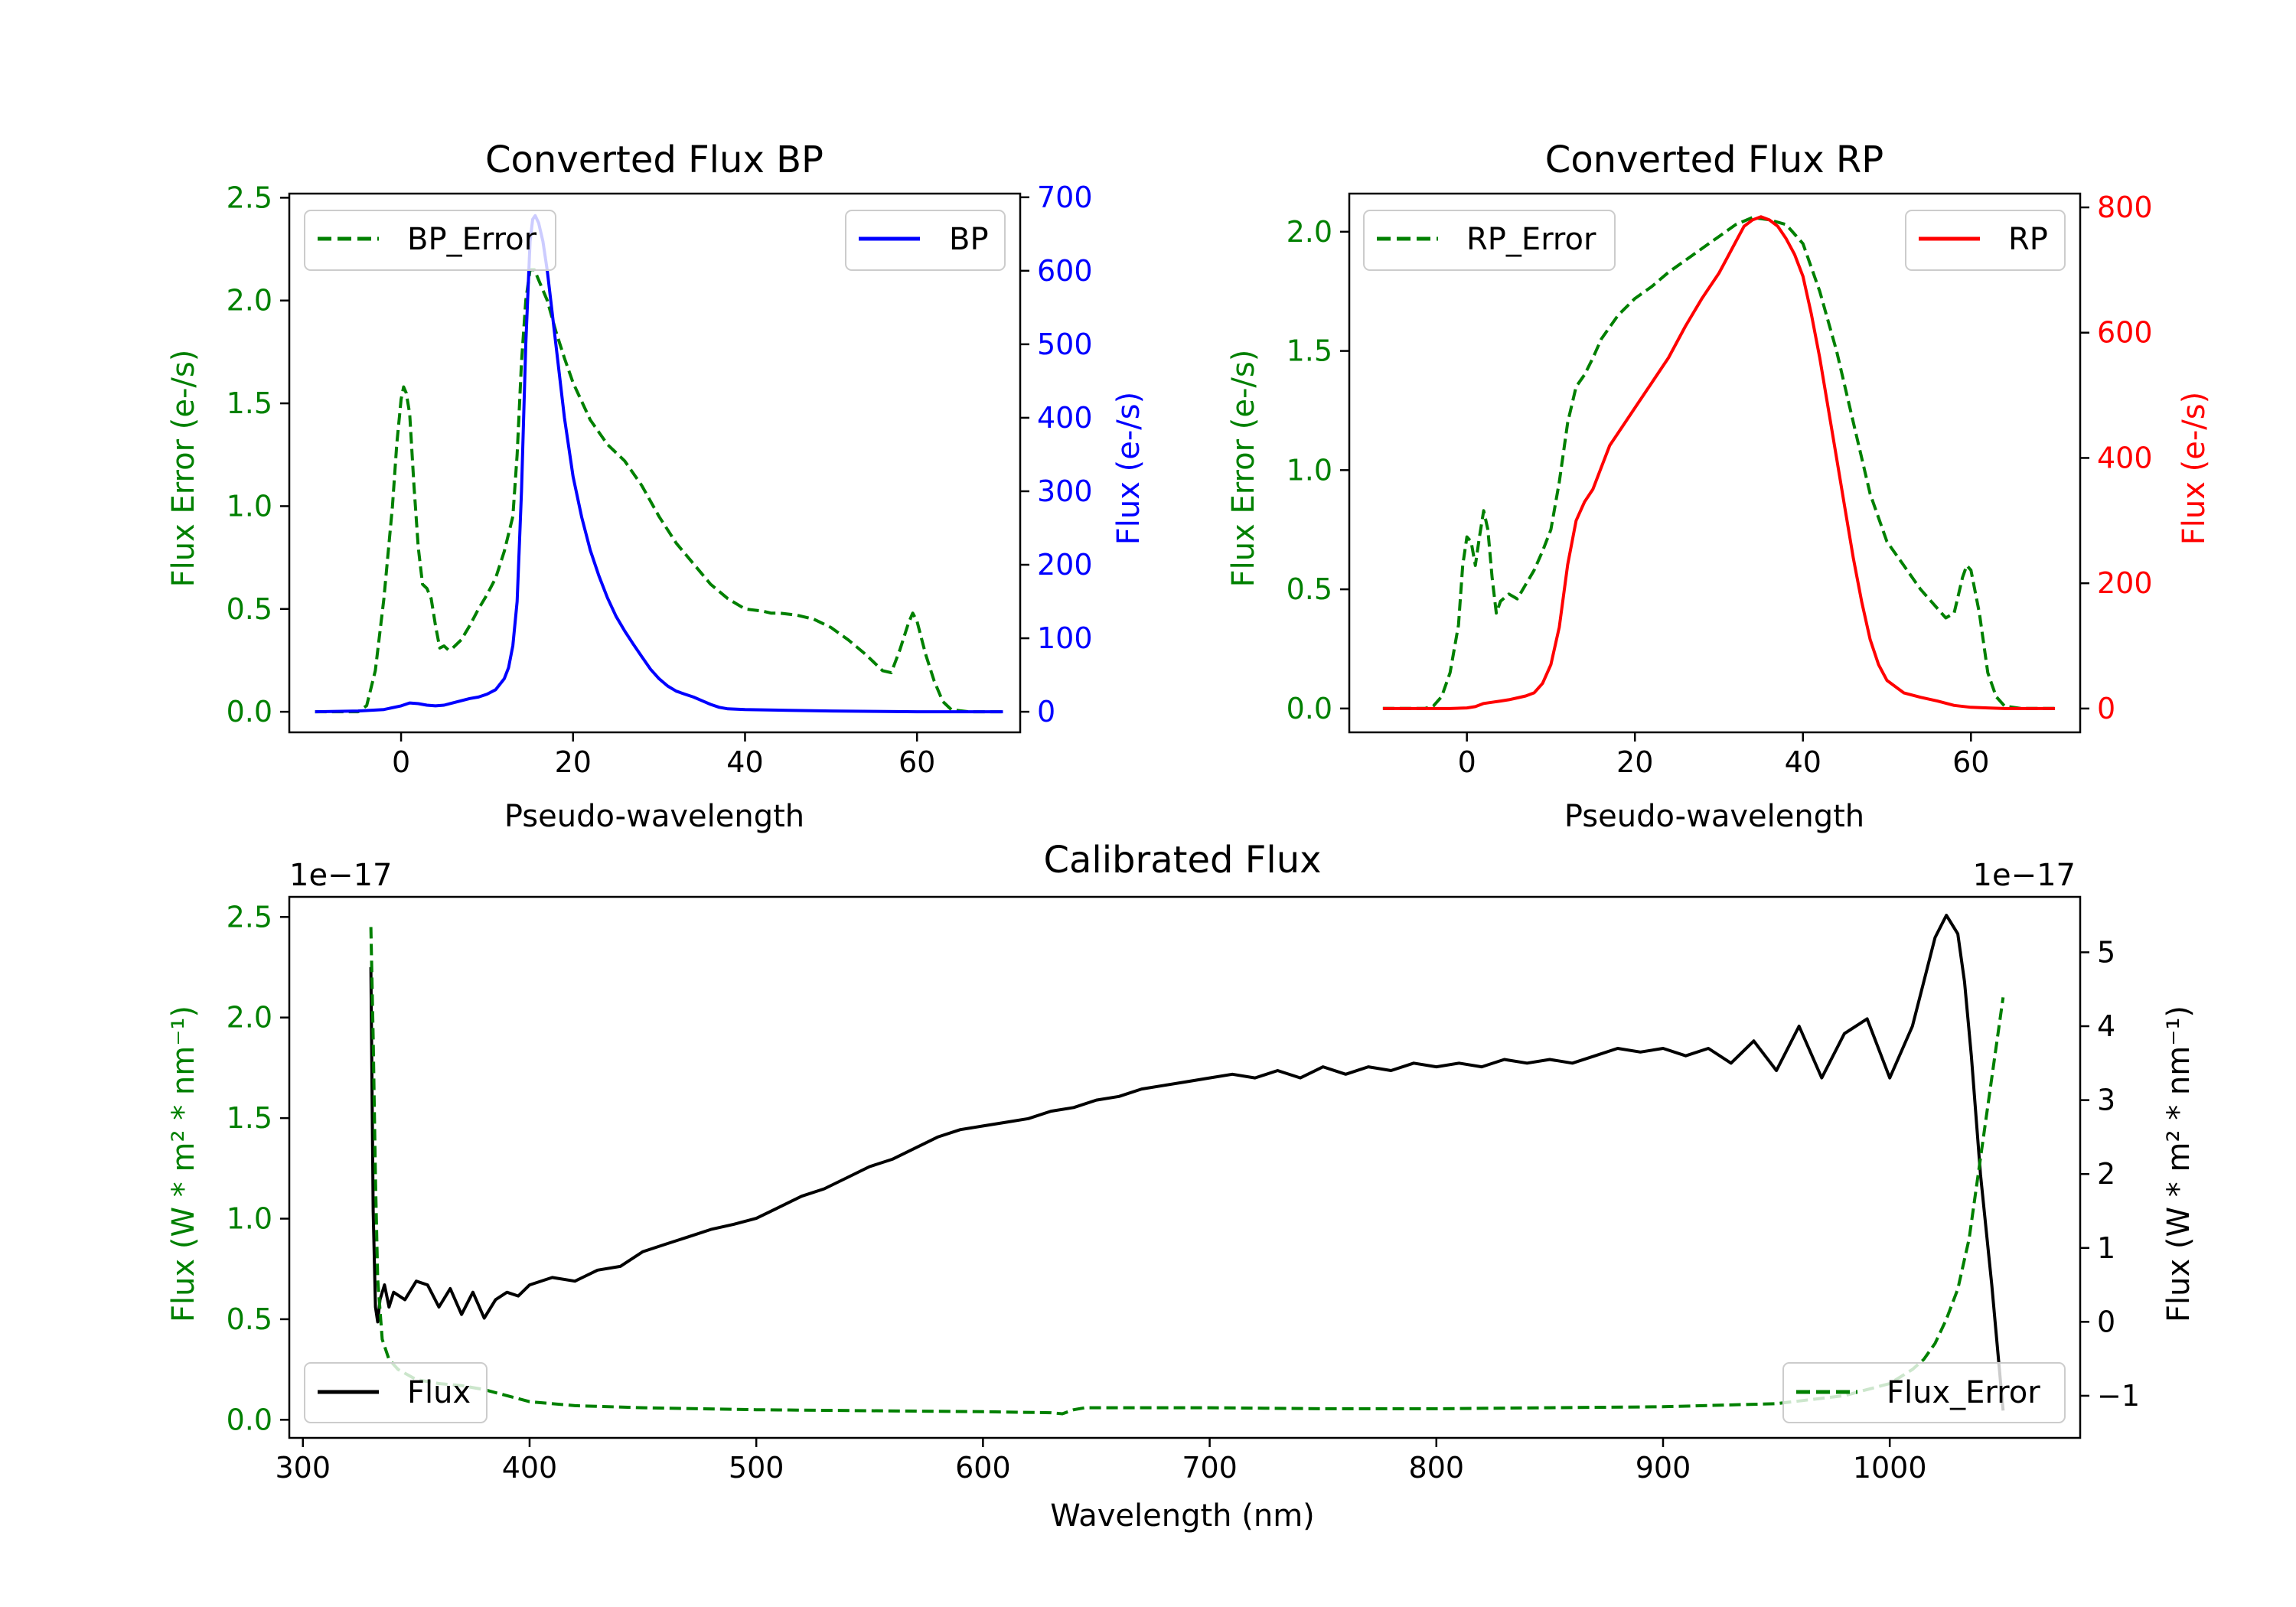 The height and width of the screenshot is (1607, 2296). I want to click on bp-right-y-axis-label: Flux (e-/s), so click(1128, 469).